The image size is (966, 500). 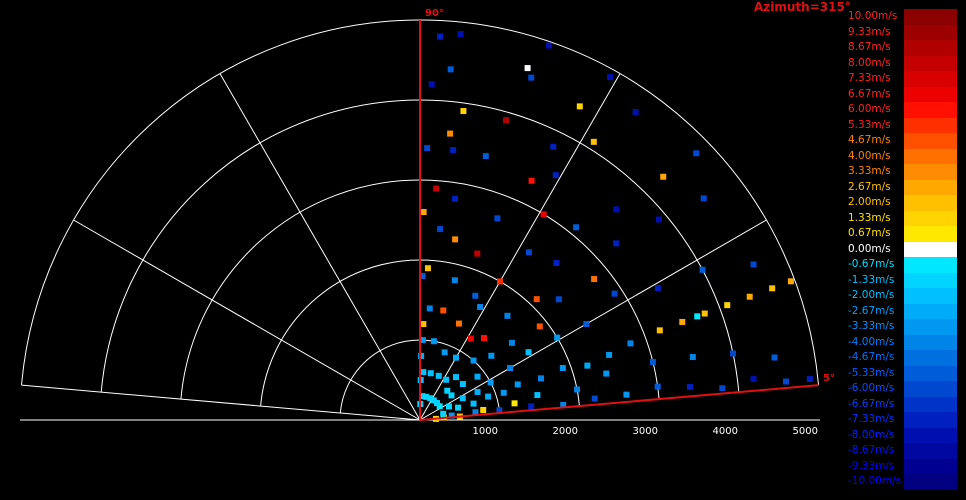 I want to click on colorbar-label: 8.00m/s, so click(x=869, y=62).